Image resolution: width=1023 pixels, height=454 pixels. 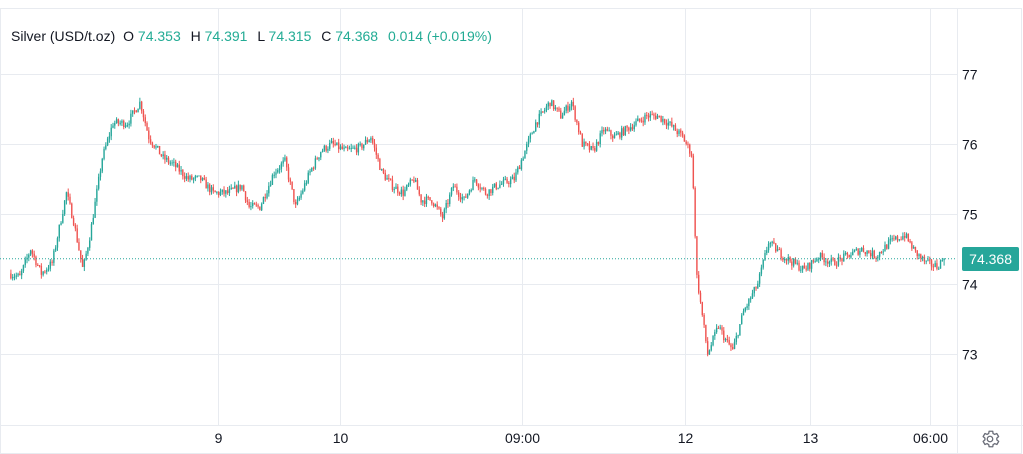 What do you see at coordinates (582, 438) in the screenshot?
I see `time-axis: 9 10 09:00 12 13 06:00` at bounding box center [582, 438].